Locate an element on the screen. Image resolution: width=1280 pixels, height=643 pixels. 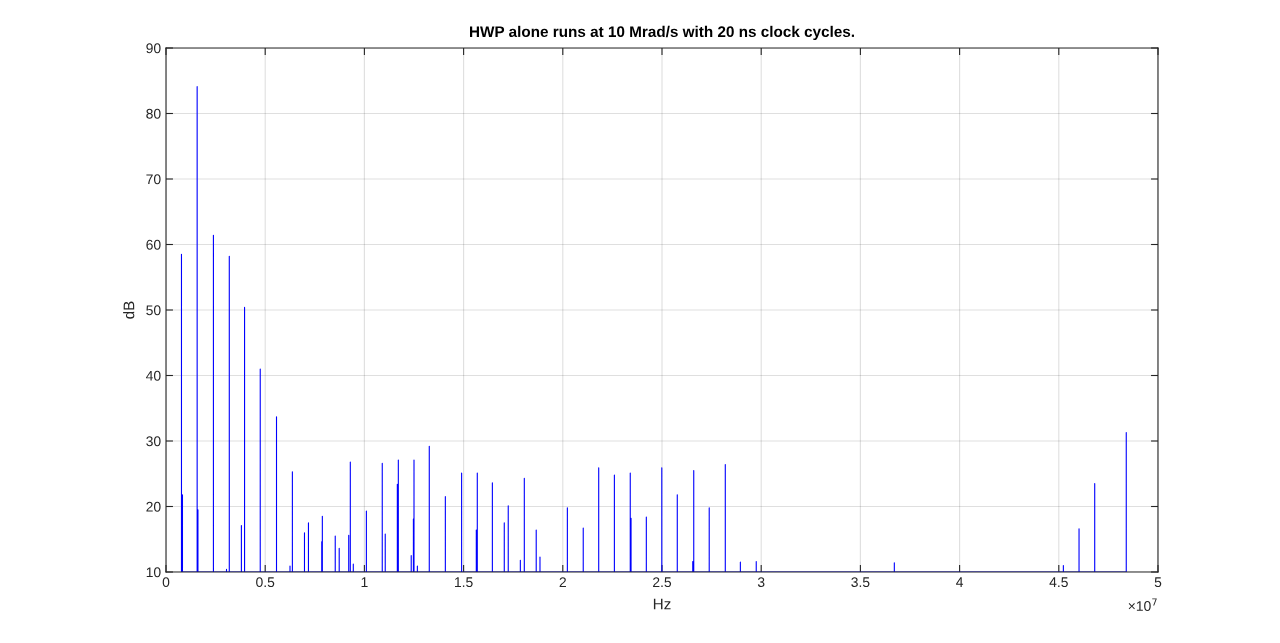
x-tick-label: 2.5 is located at coordinates (662, 582).